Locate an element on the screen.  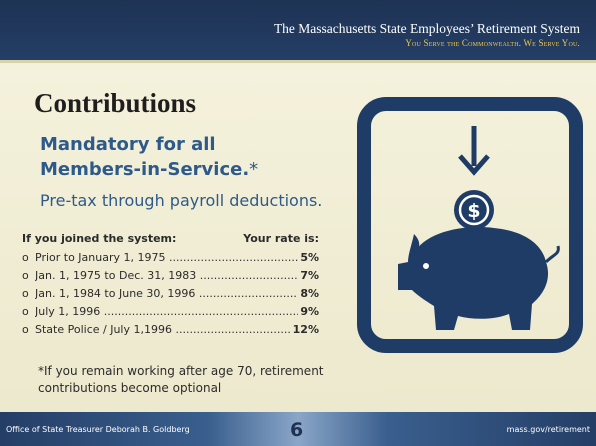
table-row: o State Police / July 1,199612% is located at coordinates (170, 329).